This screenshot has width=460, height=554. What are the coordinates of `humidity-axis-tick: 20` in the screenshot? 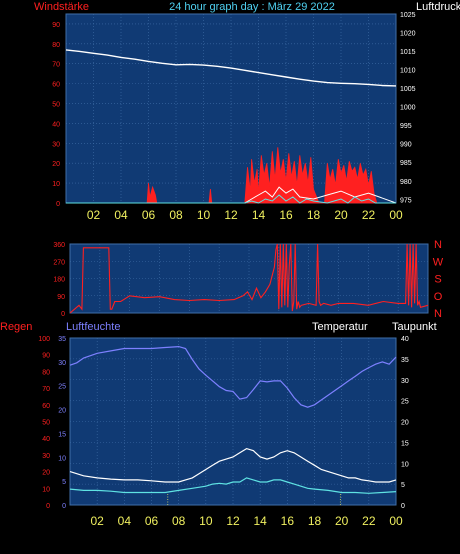 It's located at (62, 411).